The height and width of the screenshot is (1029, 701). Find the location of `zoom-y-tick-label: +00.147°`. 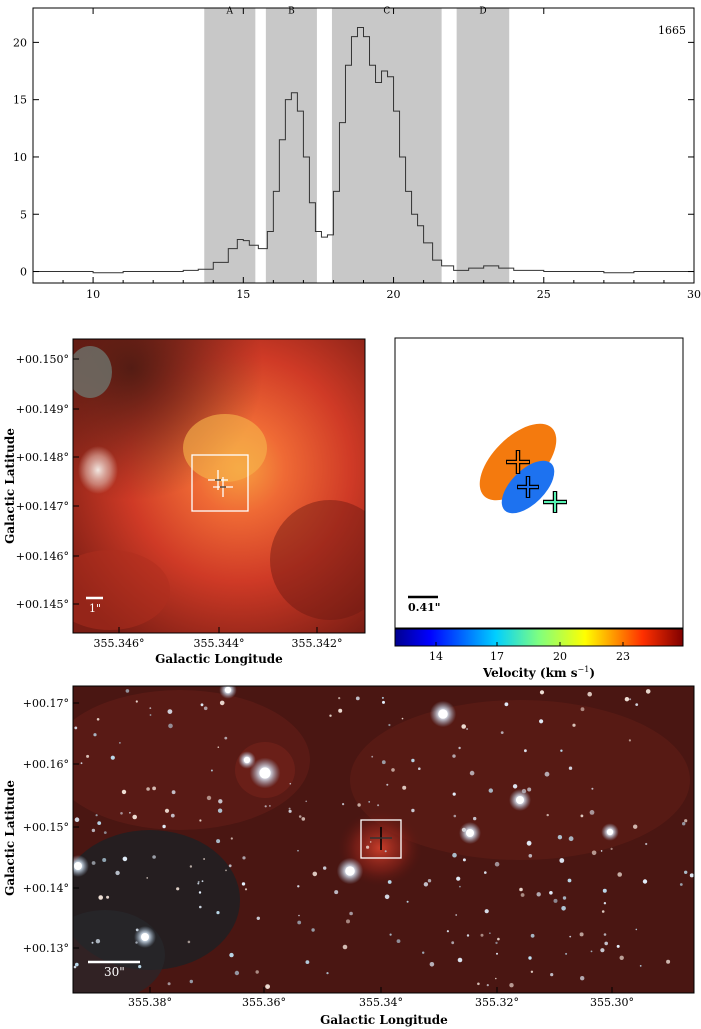

zoom-y-tick-label: +00.147° is located at coordinates (42, 506).